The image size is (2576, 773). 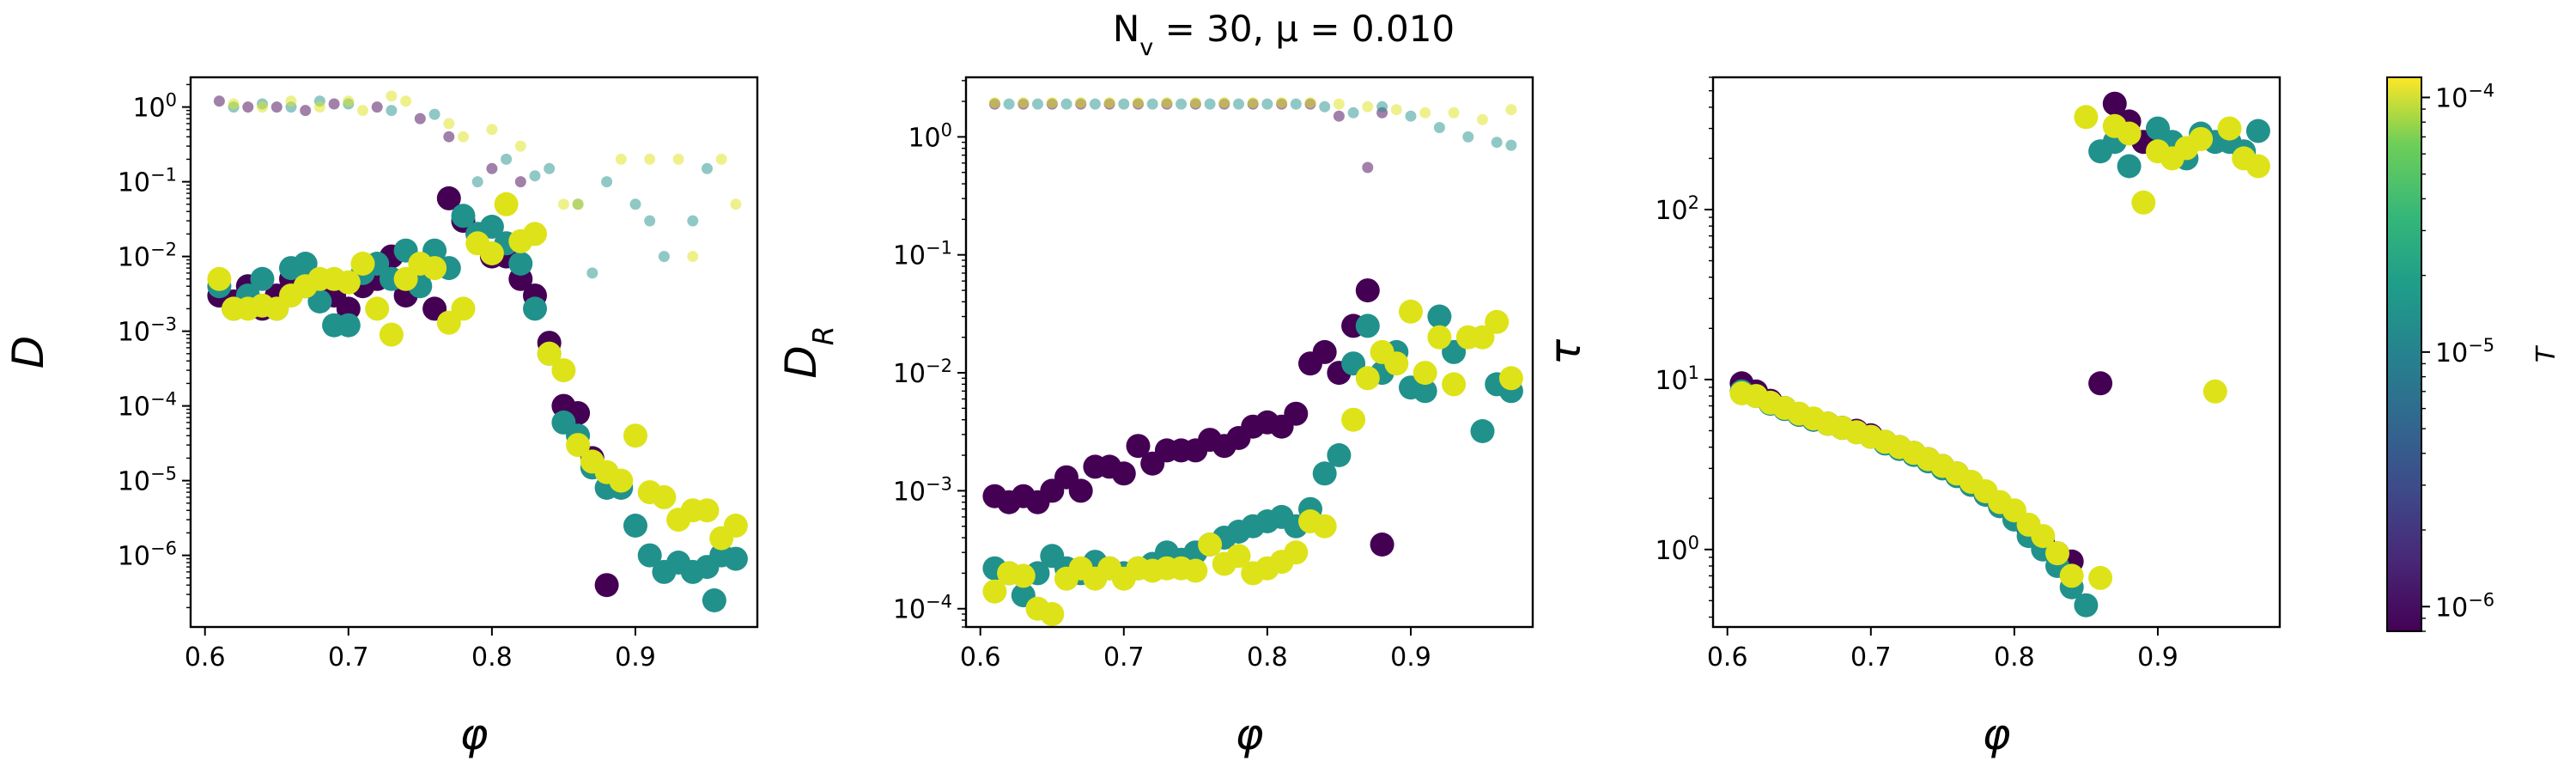 What do you see at coordinates (2157, 657) in the screenshot?
I see `x-tick-label: 0.9` at bounding box center [2157, 657].